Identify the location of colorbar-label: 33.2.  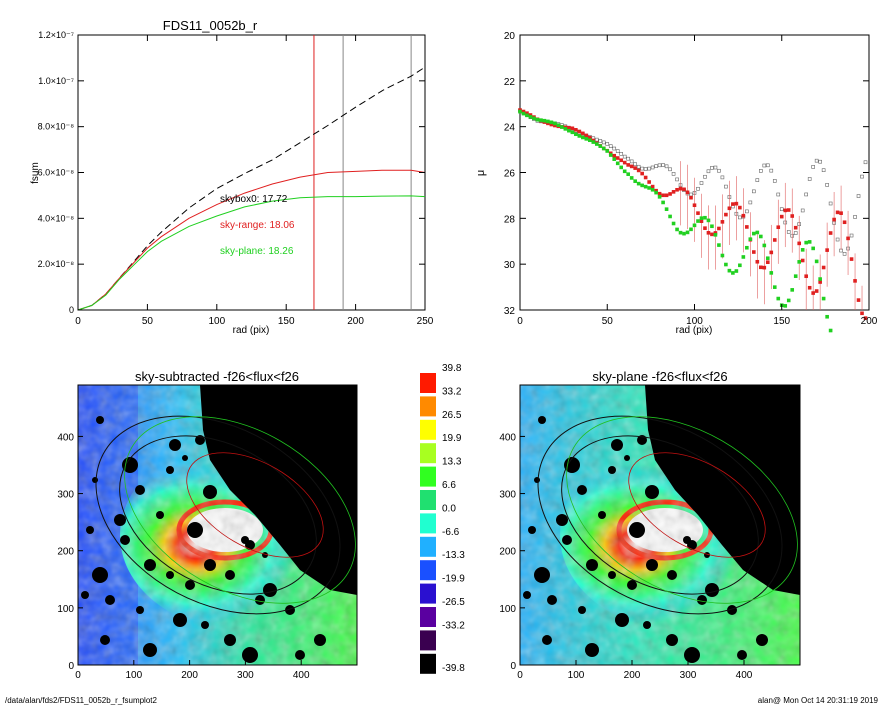
(452, 391).